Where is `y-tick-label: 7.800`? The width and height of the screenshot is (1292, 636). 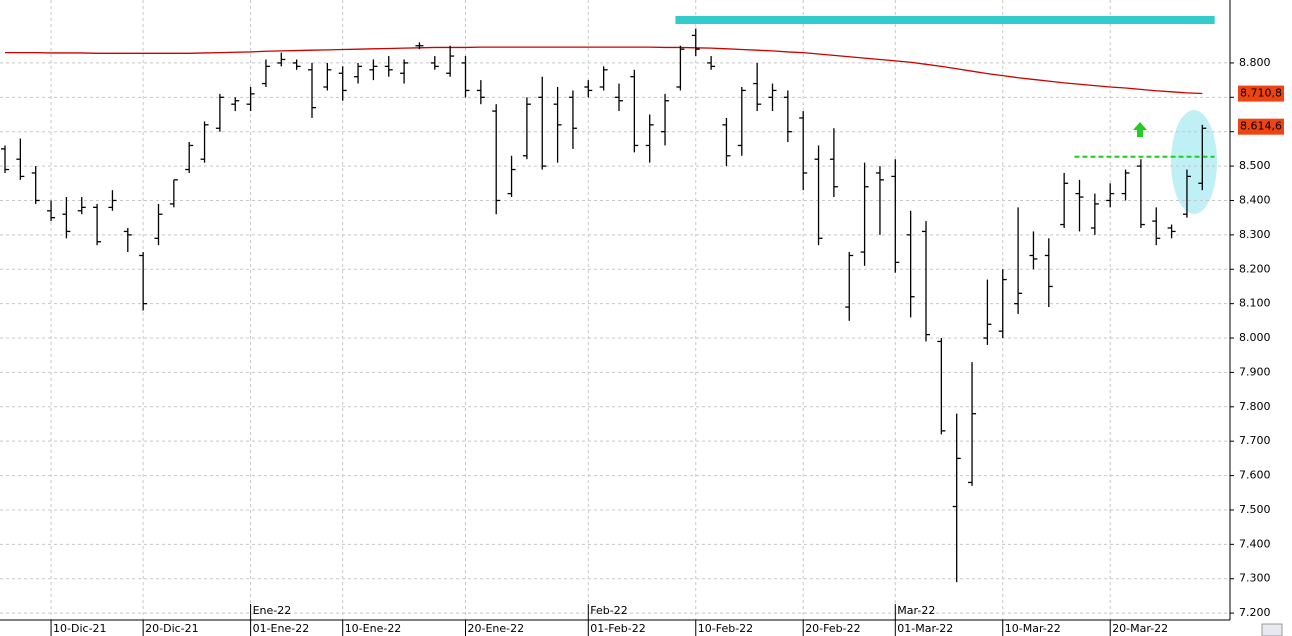
y-tick-label: 7.800 is located at coordinates (1255, 406).